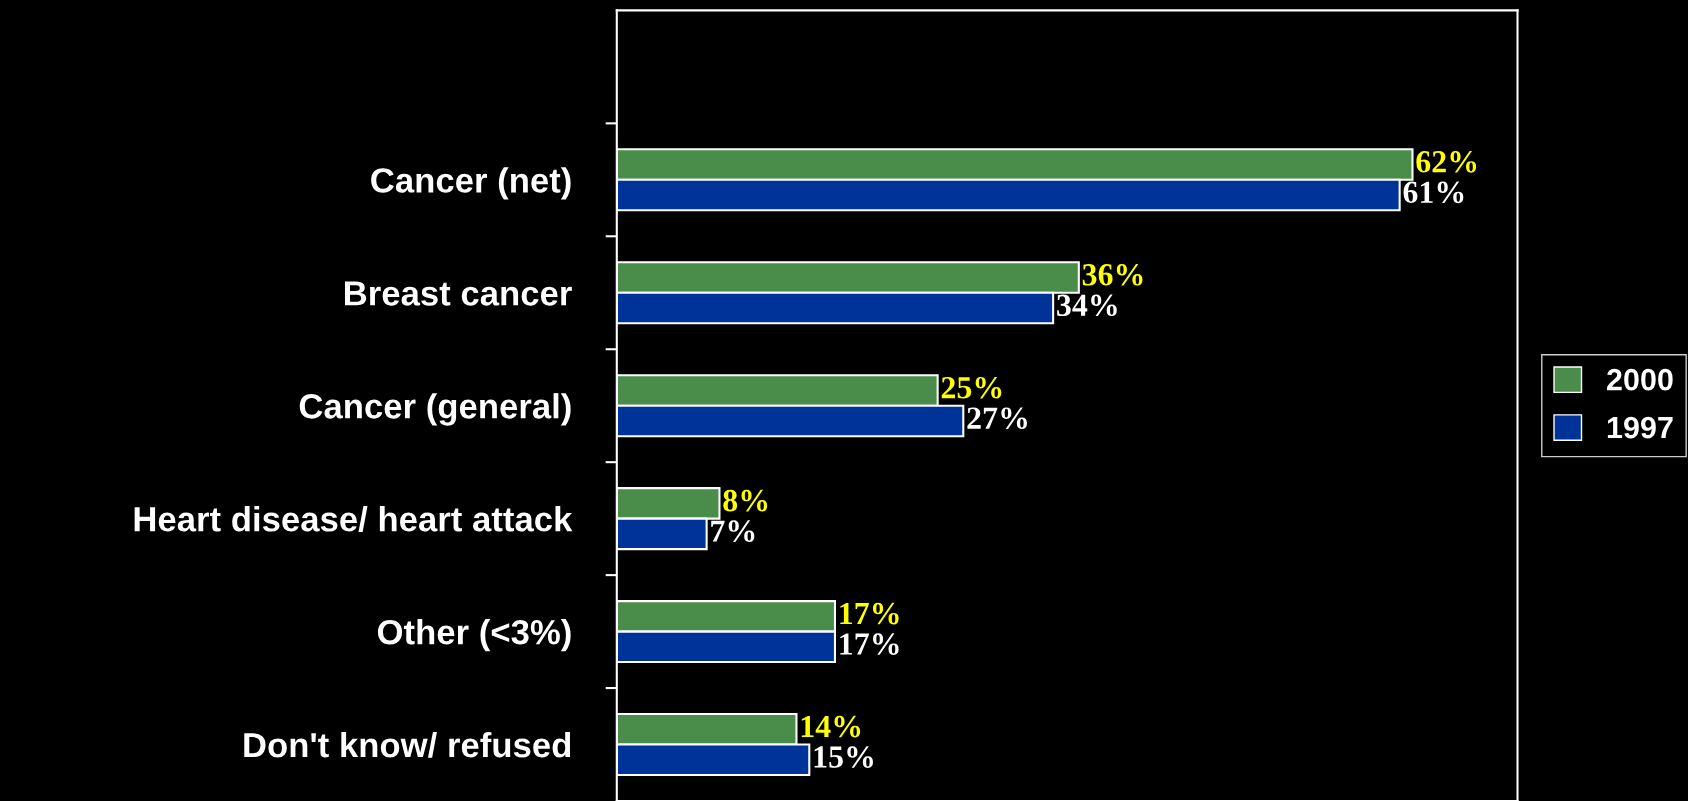 This screenshot has height=801, width=1688. Describe the element at coordinates (971, 387) in the screenshot. I see `data-label: 25%` at that location.